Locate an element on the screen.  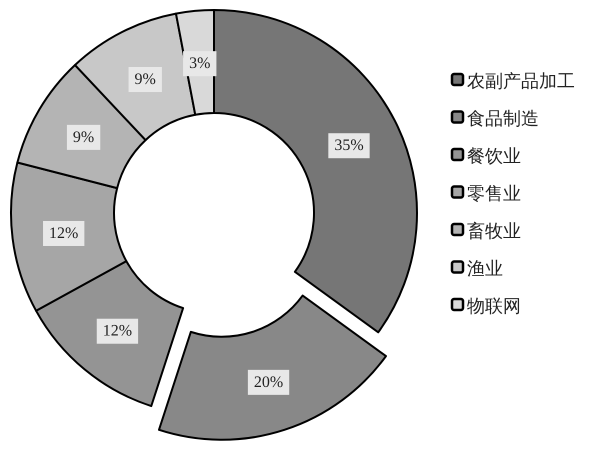
data-label: 35% is located at coordinates (349, 145).